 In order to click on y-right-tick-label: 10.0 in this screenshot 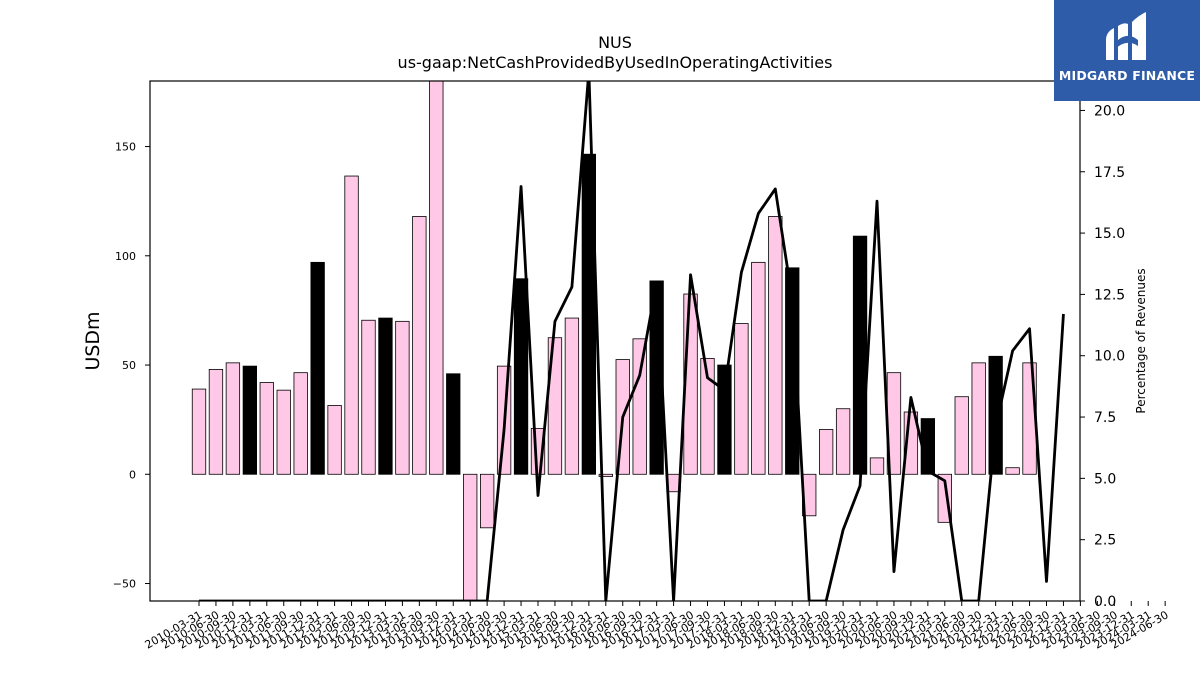, I will do `click(1109, 357)`.